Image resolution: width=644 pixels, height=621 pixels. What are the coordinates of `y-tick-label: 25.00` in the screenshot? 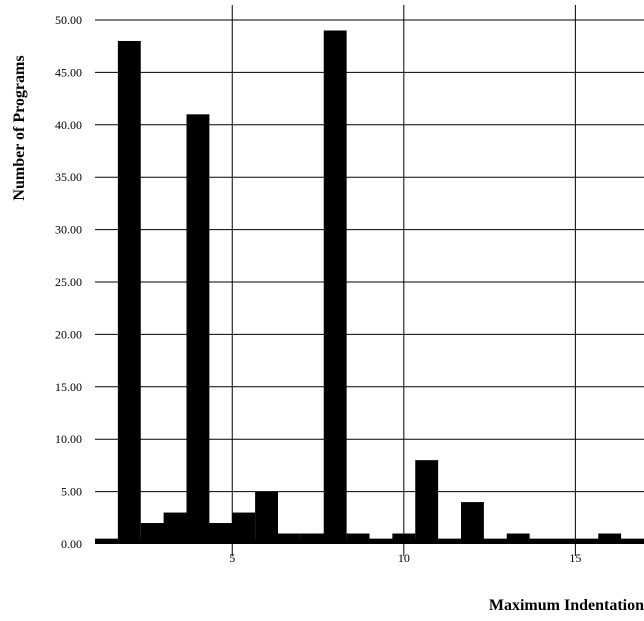 It's located at (68, 282).